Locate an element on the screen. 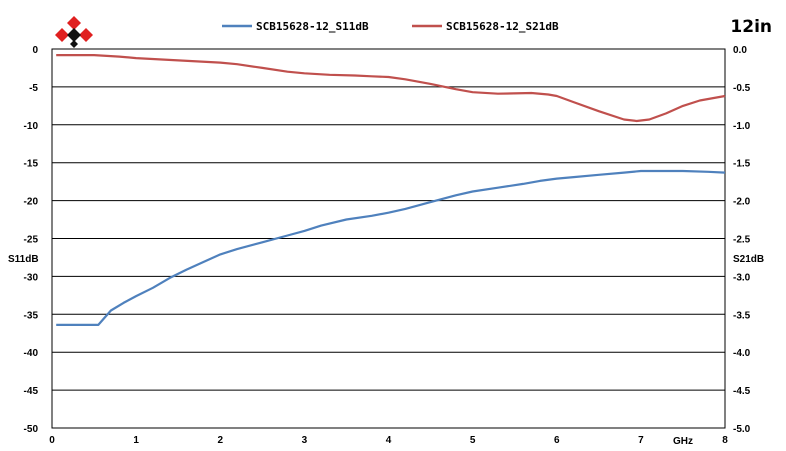 The image size is (786, 451). brand-logo is located at coordinates (74, 32).